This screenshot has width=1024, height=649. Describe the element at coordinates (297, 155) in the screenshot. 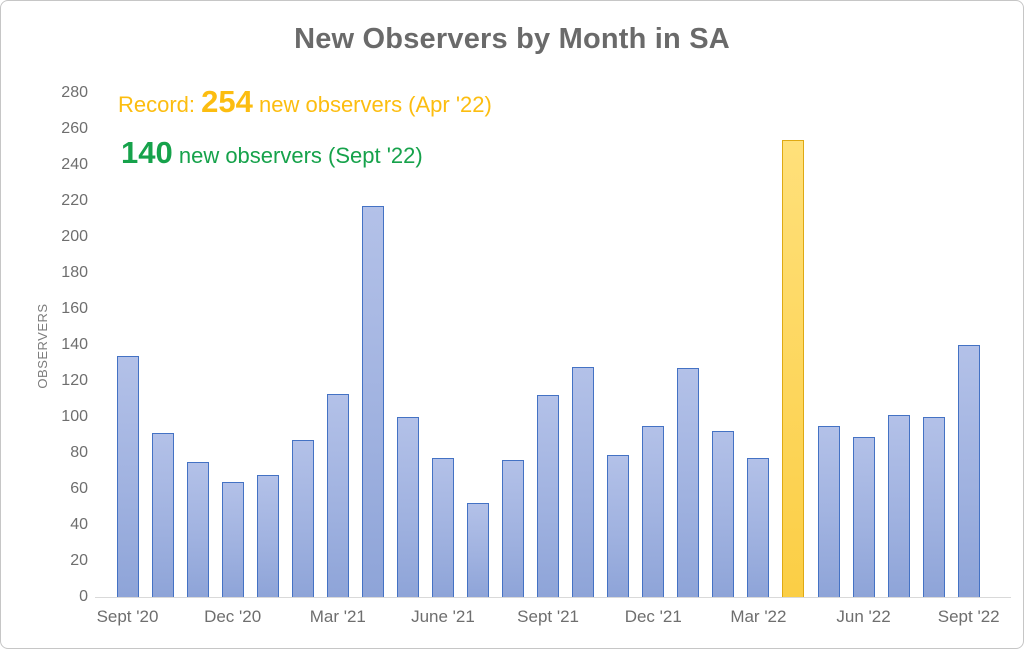

I see `latest-annotation-suffix: new observers (Sept '22)` at that location.